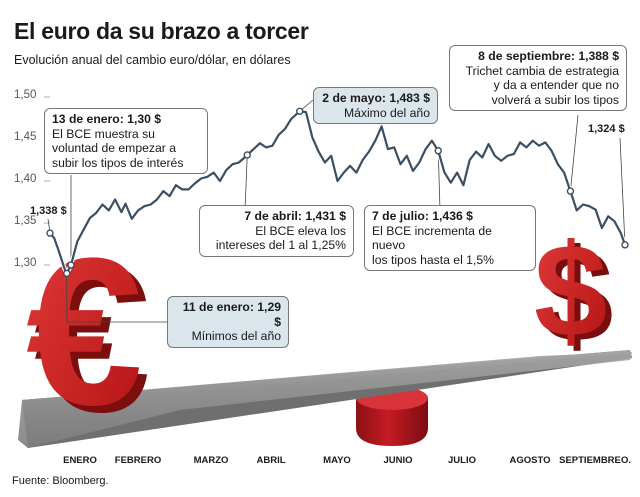 The width and height of the screenshot is (640, 497). What do you see at coordinates (25, 179) in the screenshot?
I see `y-tick-label: 1,40` at bounding box center [25, 179].